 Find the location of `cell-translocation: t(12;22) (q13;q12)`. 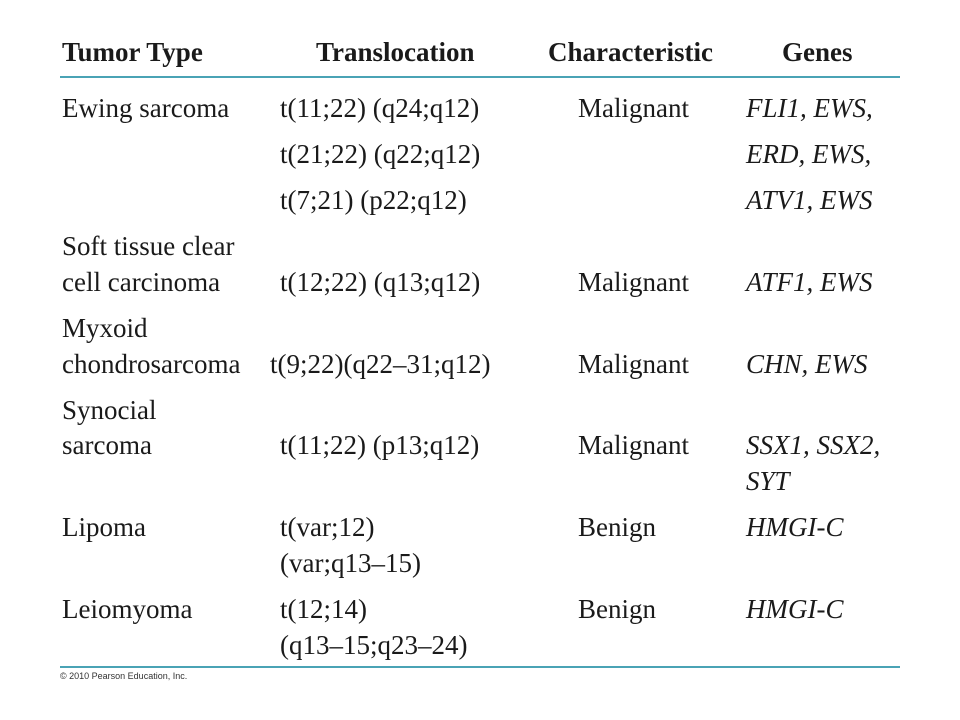

cell-translocation: t(12;22) (q13;q12) is located at coordinates (380, 282).